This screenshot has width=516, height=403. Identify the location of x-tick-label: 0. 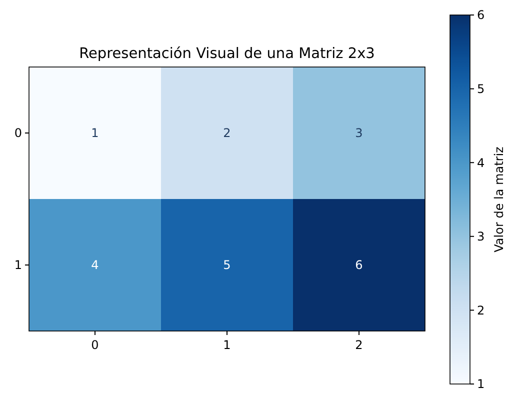
(95, 345).